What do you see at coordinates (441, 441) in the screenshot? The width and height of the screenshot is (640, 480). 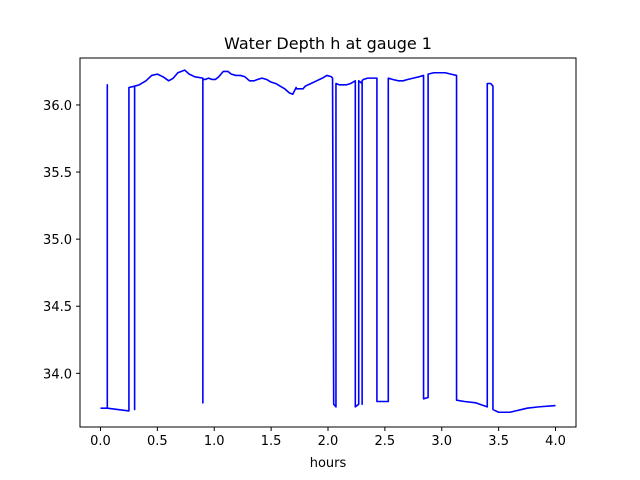 I see `x-tick-label: 3.0` at bounding box center [441, 441].